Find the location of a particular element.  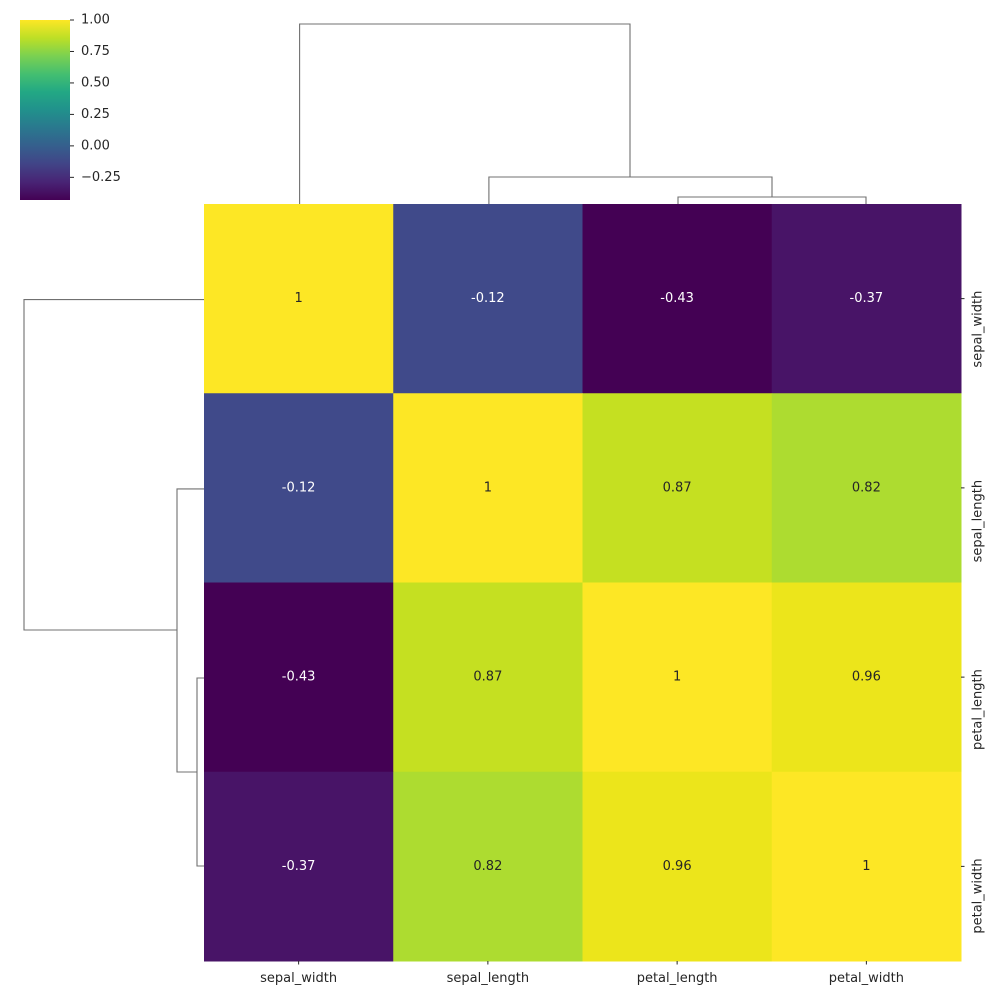

colorbar: 1.00 0.75 0.50 0.25 0.00 −0.25 is located at coordinates (70, 106).